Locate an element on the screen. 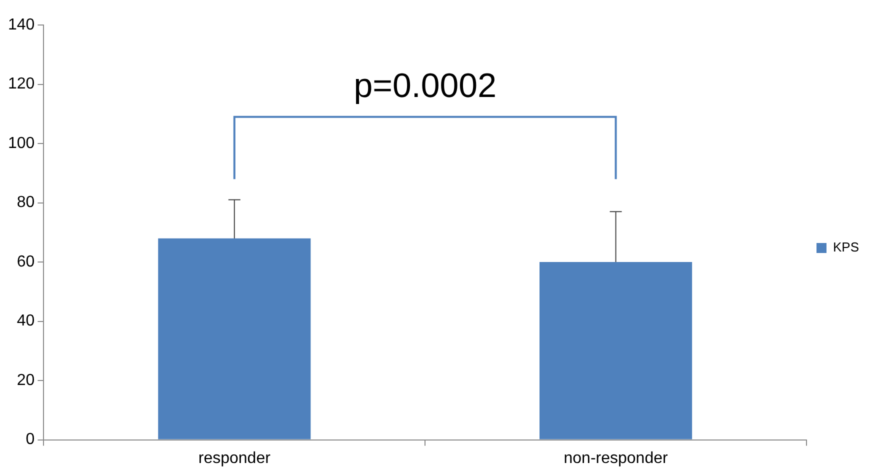 The height and width of the screenshot is (471, 879). y-tick-label: 100 is located at coordinates (21, 143).